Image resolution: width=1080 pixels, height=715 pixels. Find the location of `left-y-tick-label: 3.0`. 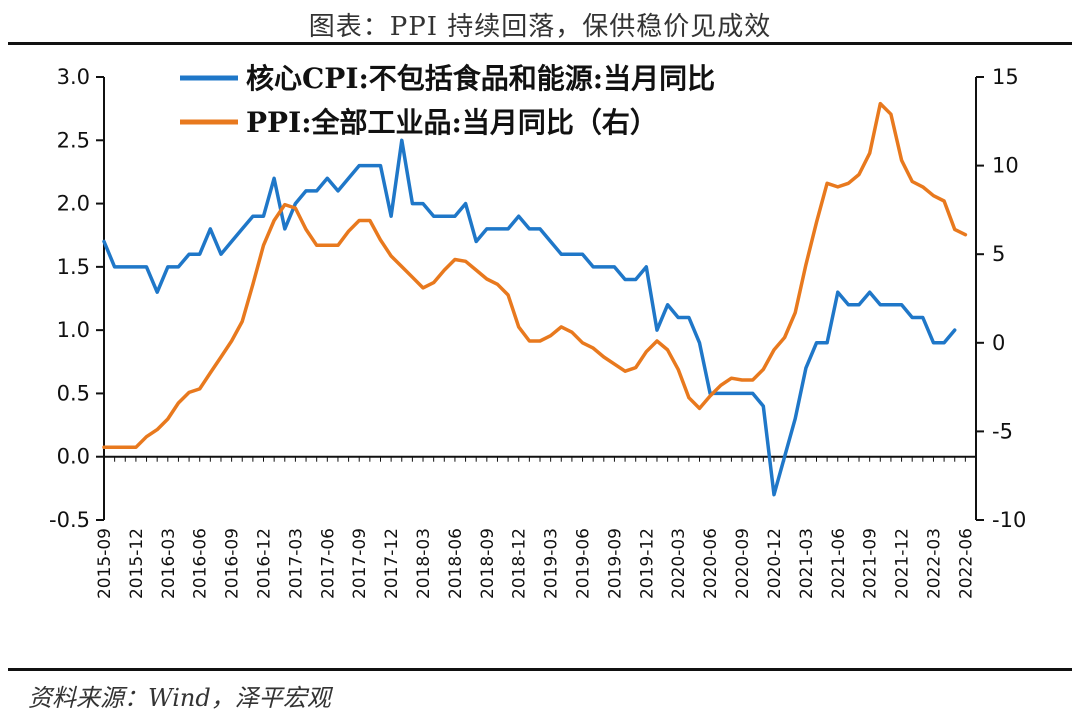

left-y-tick-label: 3.0 is located at coordinates (73, 77).